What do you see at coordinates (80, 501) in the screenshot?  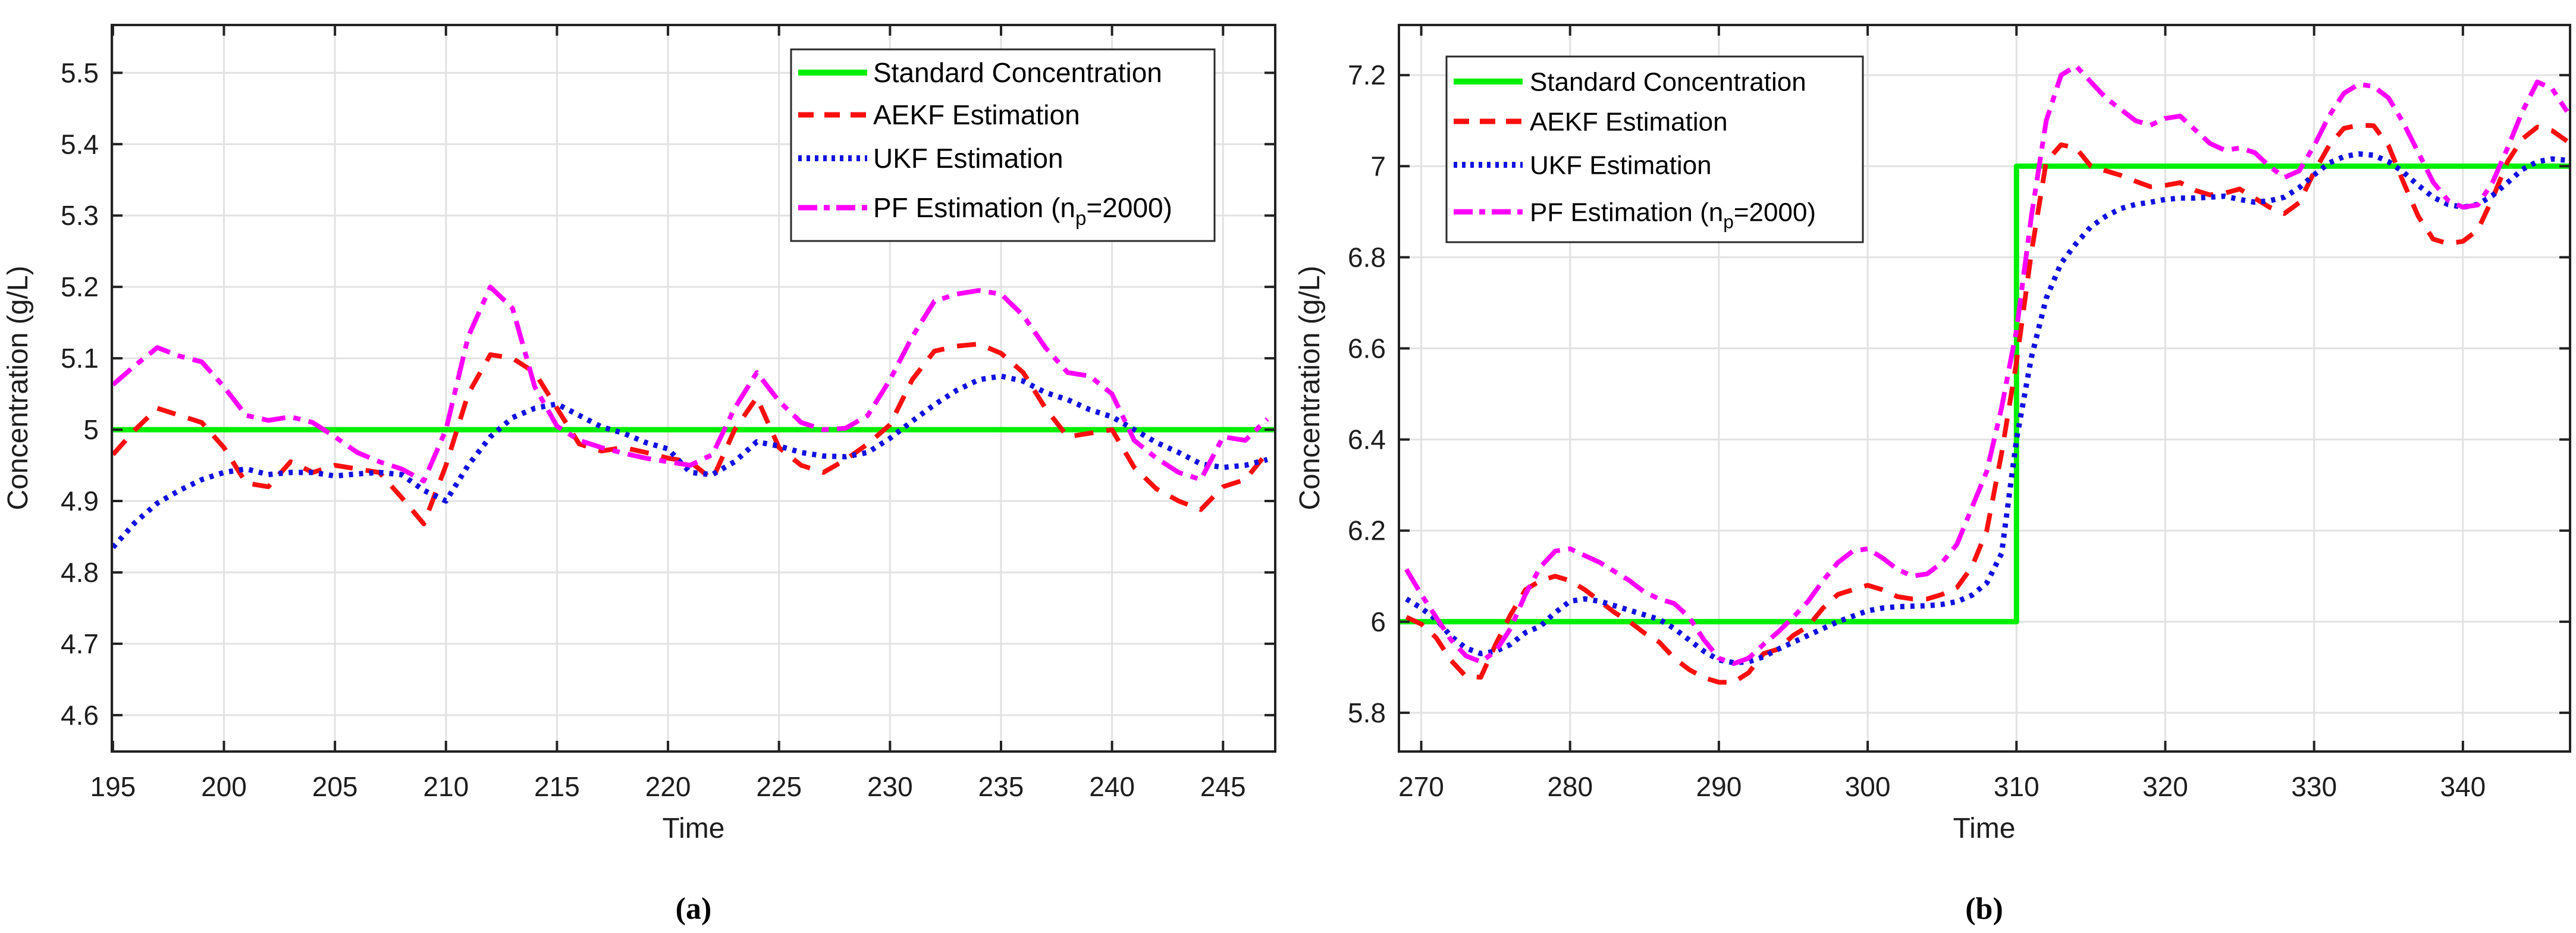 I see `y-tick-label: 4.9` at bounding box center [80, 501].